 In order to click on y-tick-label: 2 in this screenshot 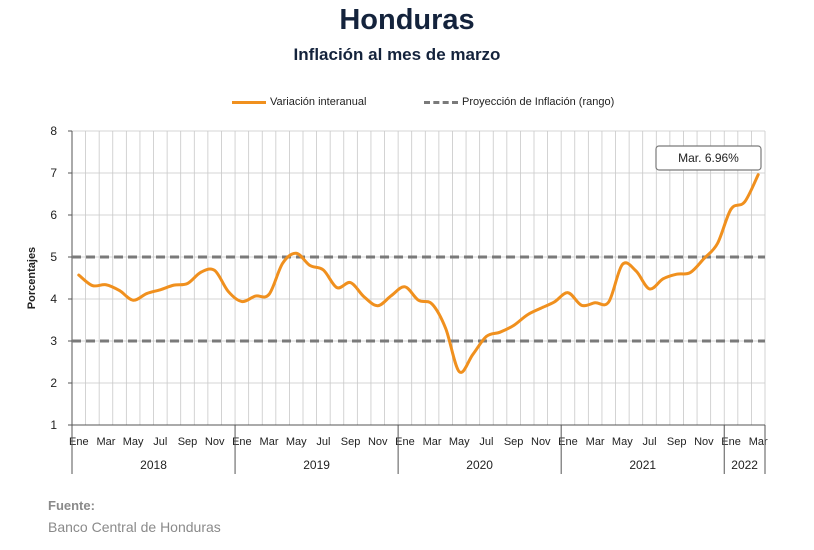, I will do `click(53, 383)`.